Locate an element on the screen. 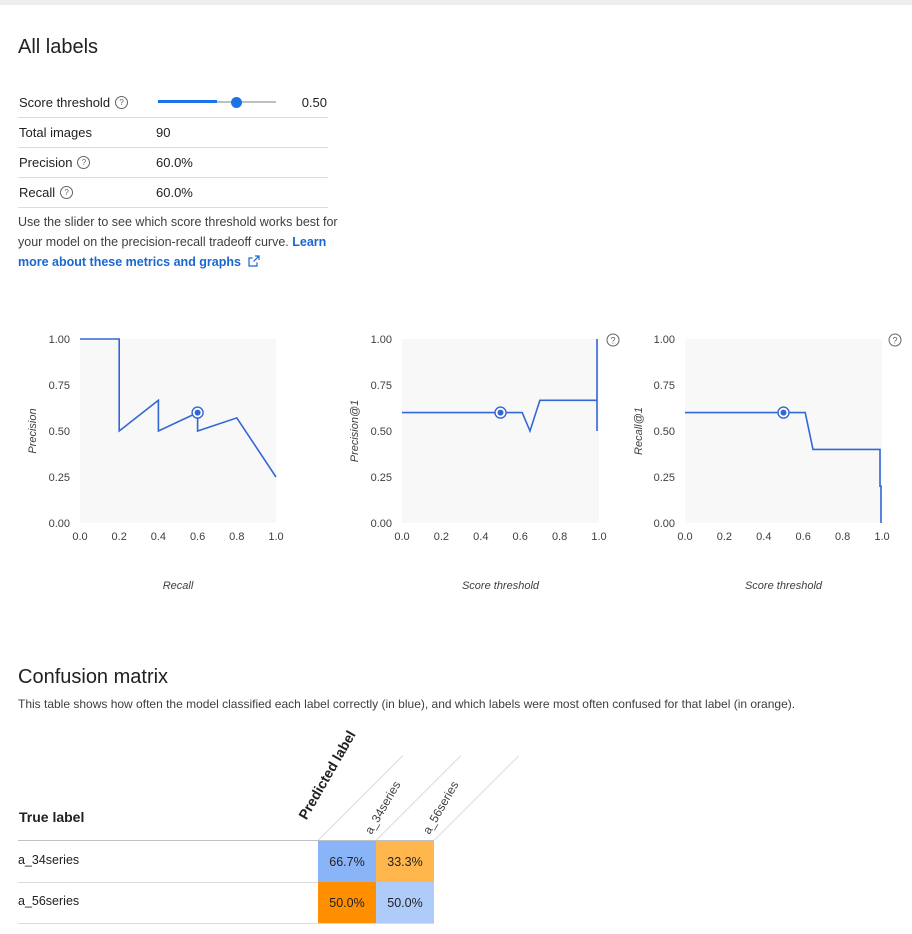 Image resolution: width=912 pixels, height=934 pixels. recall-row: Recall ? 60.0% is located at coordinates (173, 193).